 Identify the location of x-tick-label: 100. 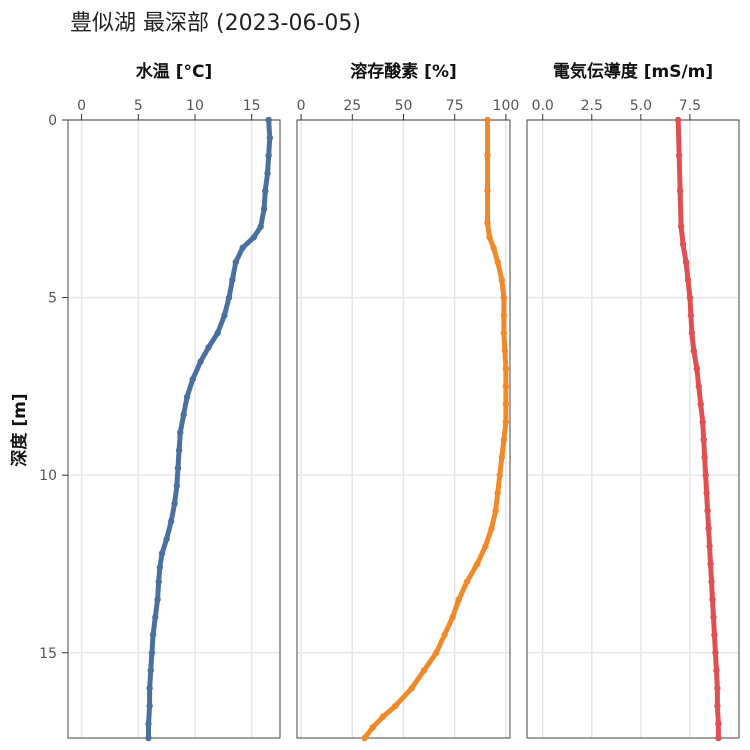
(506, 106).